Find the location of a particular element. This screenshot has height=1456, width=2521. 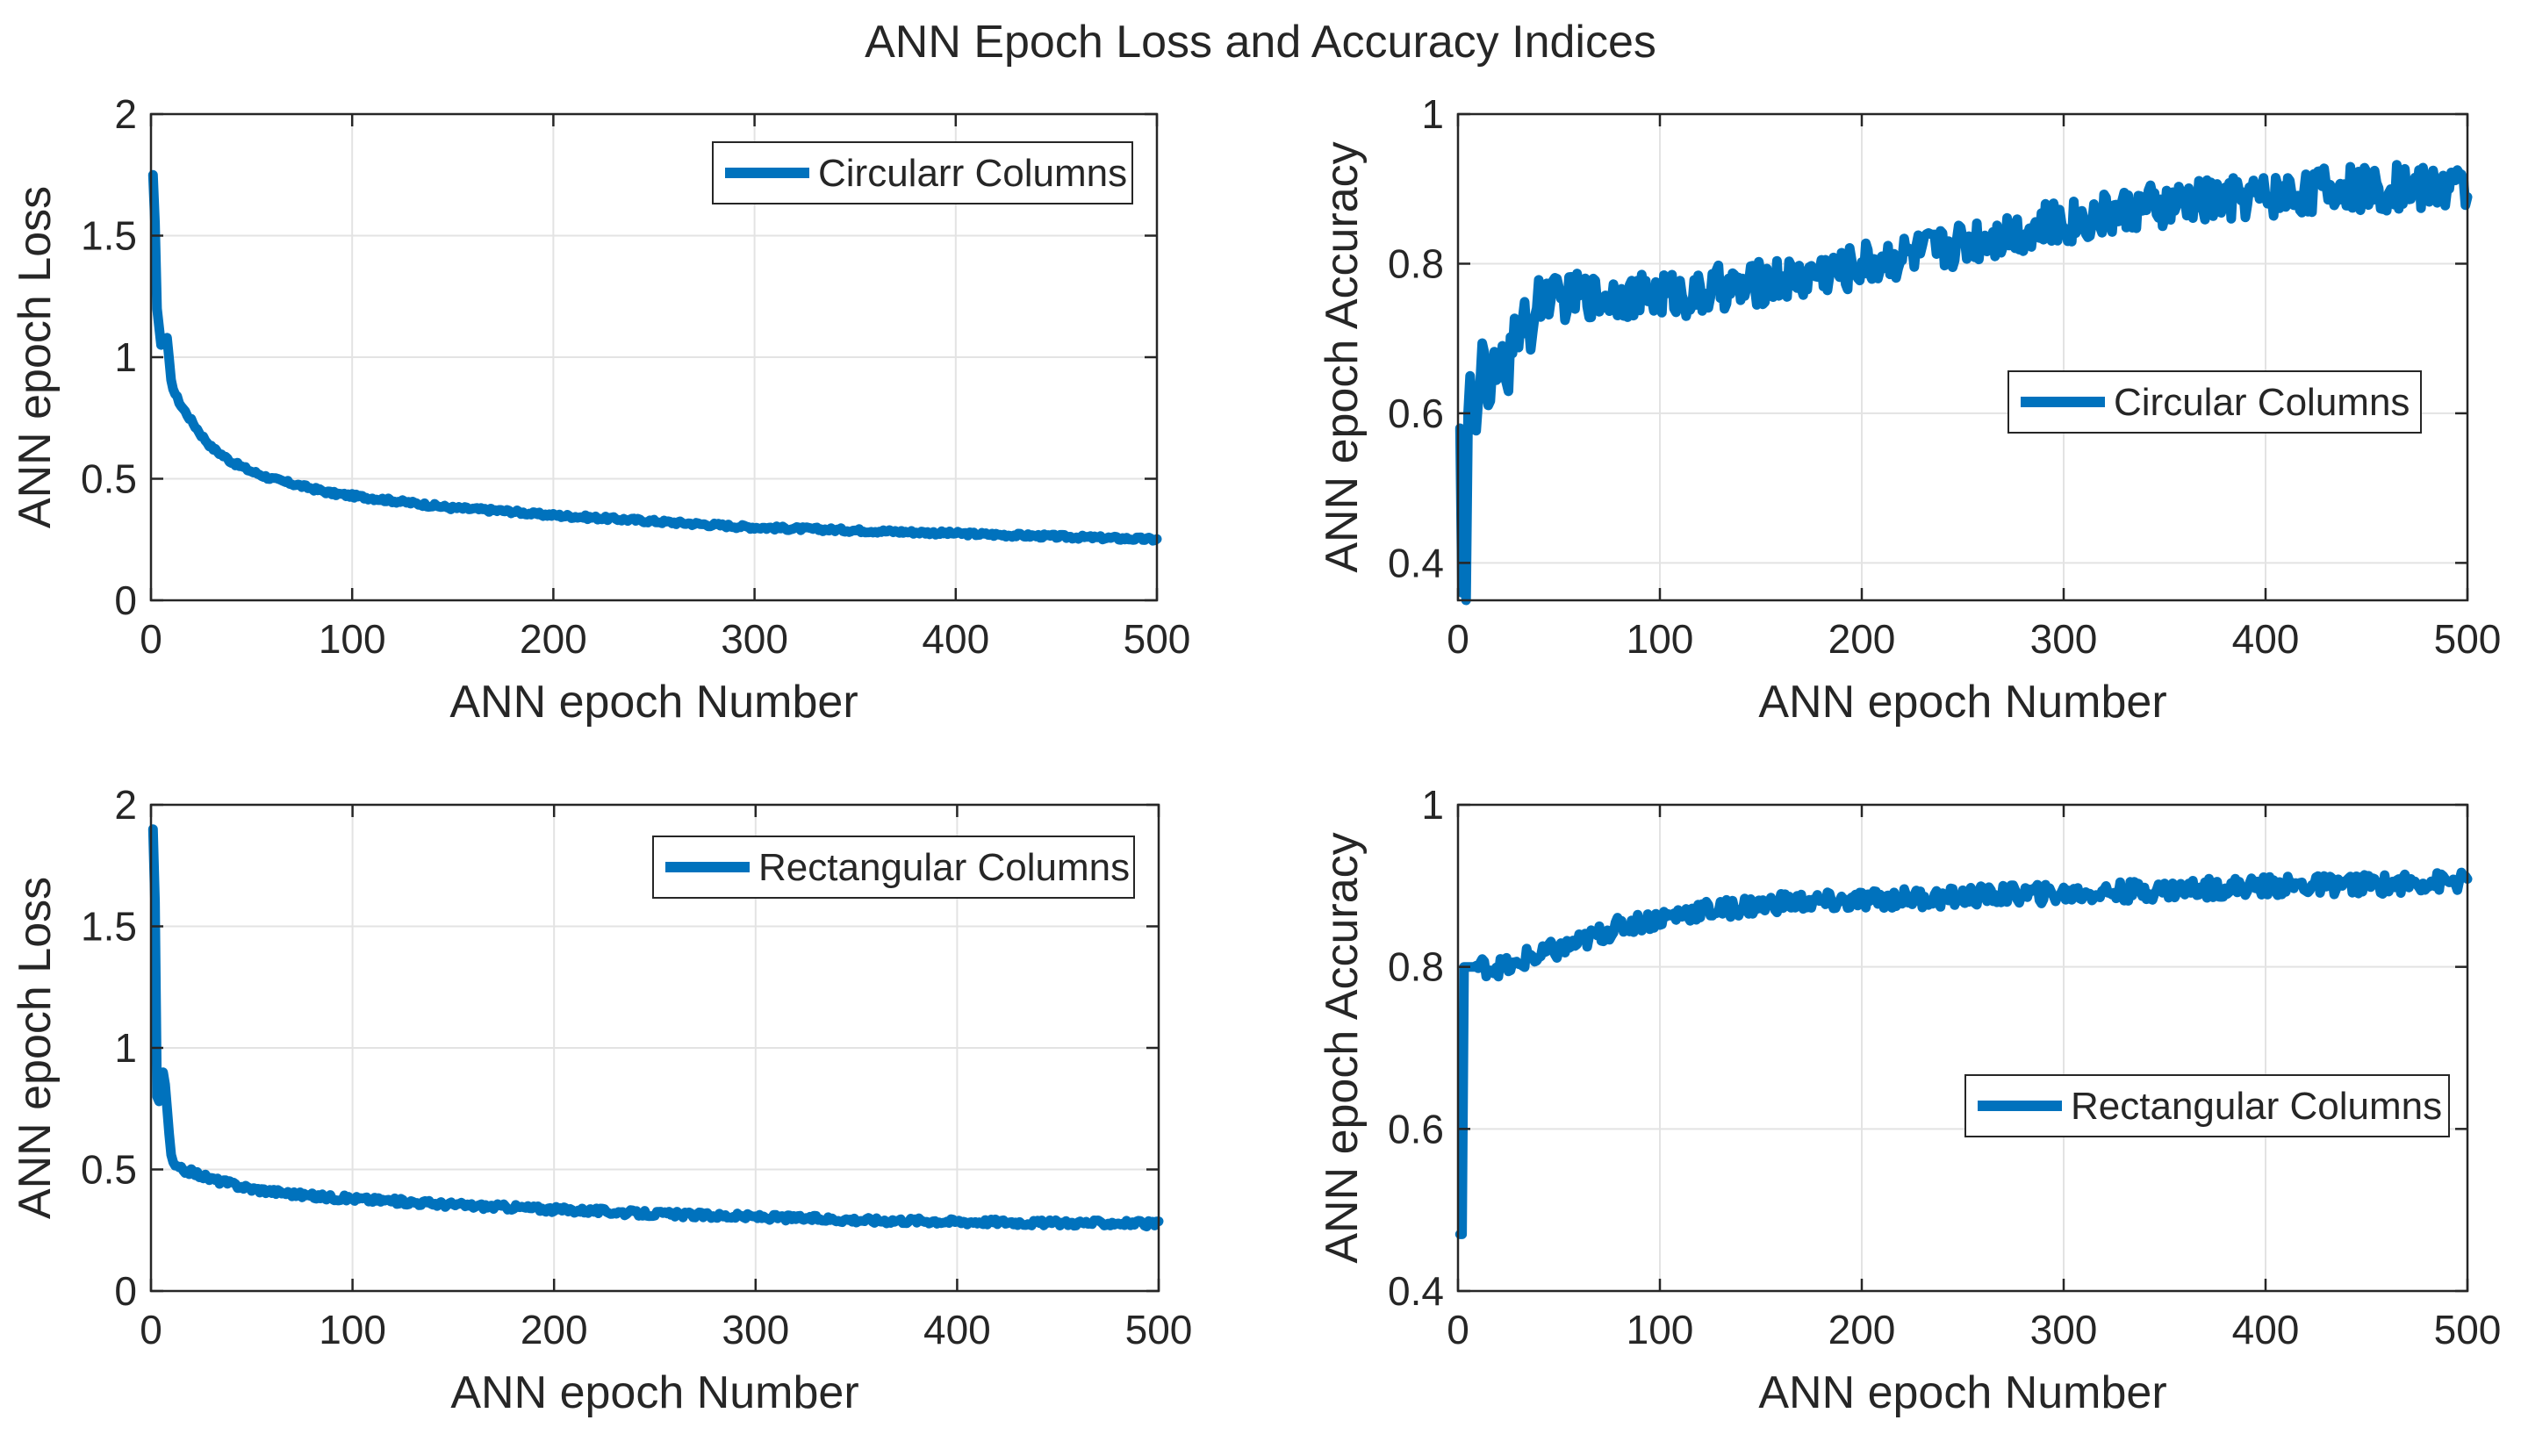

legend-label: Circularr Columns is located at coordinates (972, 173).